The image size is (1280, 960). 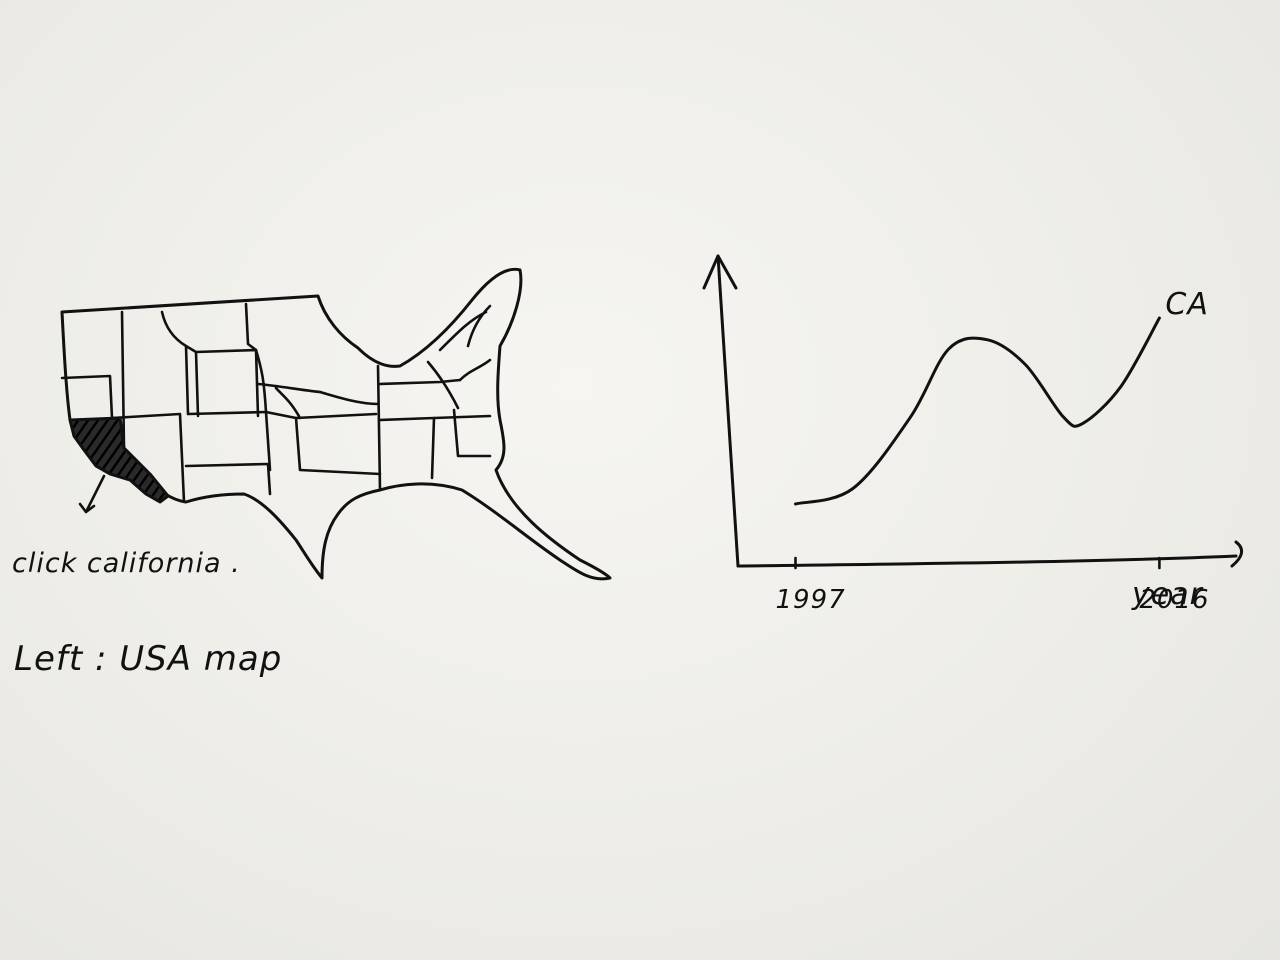 What do you see at coordinates (1174, 600) in the screenshot?
I see `x-tick-label-2016: 2016` at bounding box center [1174, 600].